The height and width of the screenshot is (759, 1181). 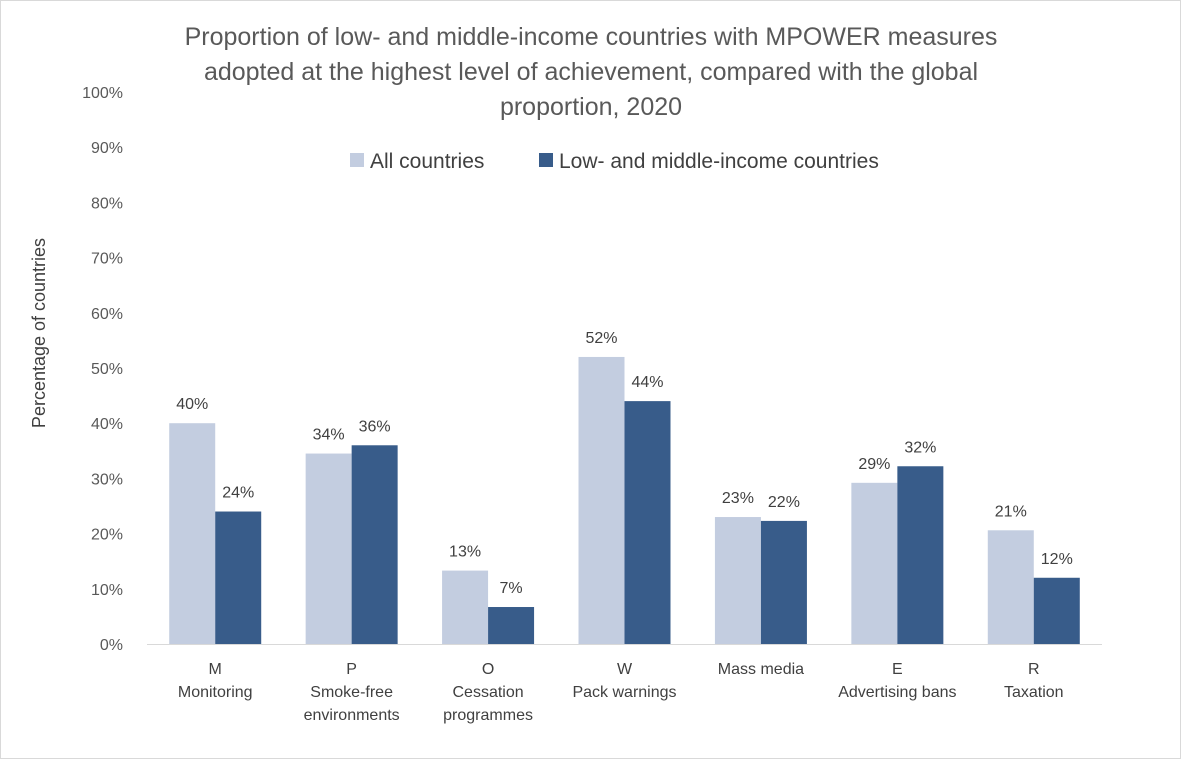 What do you see at coordinates (511, 588) in the screenshot?
I see `data-label: 7%` at bounding box center [511, 588].